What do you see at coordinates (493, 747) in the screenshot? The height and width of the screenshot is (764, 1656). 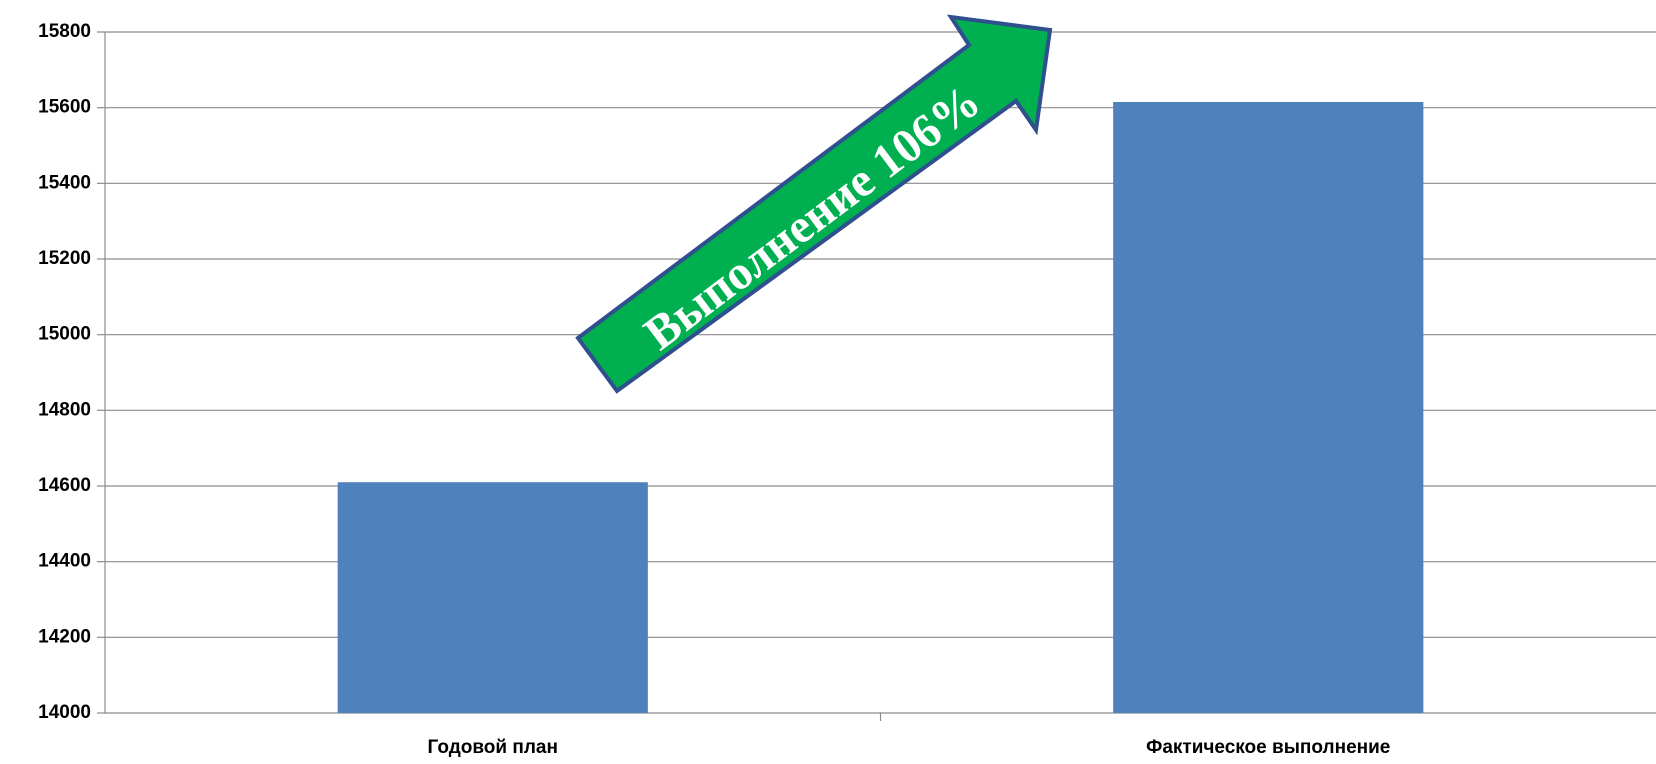 I see `x-category-label: Годовой план` at bounding box center [493, 747].